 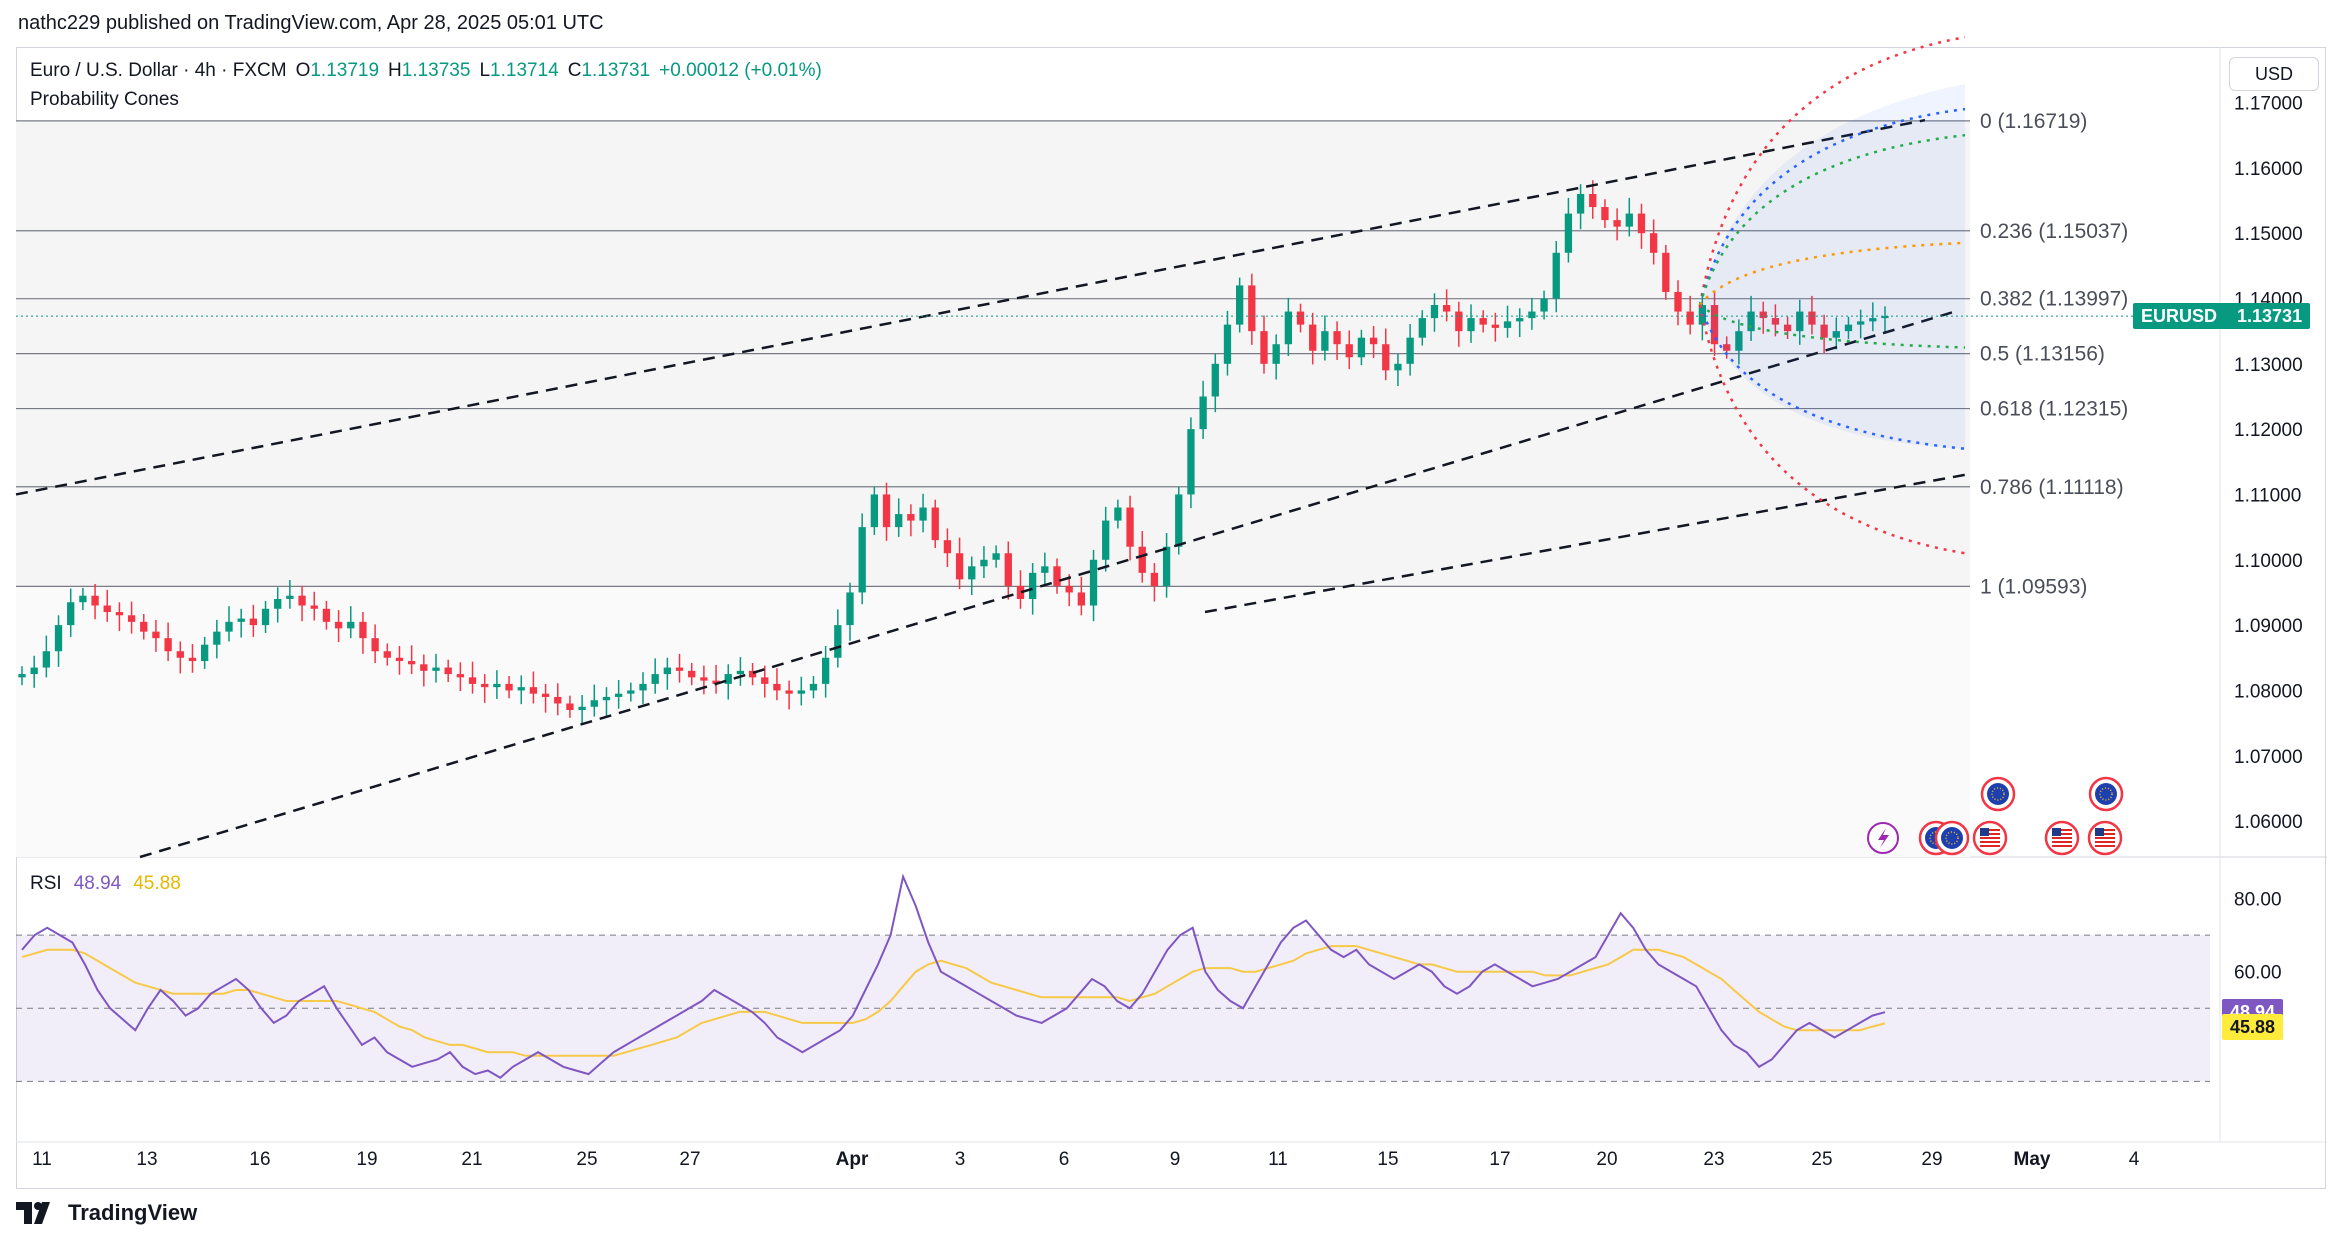 I want to click on time-tick-label: 9, so click(x=1175, y=1159).